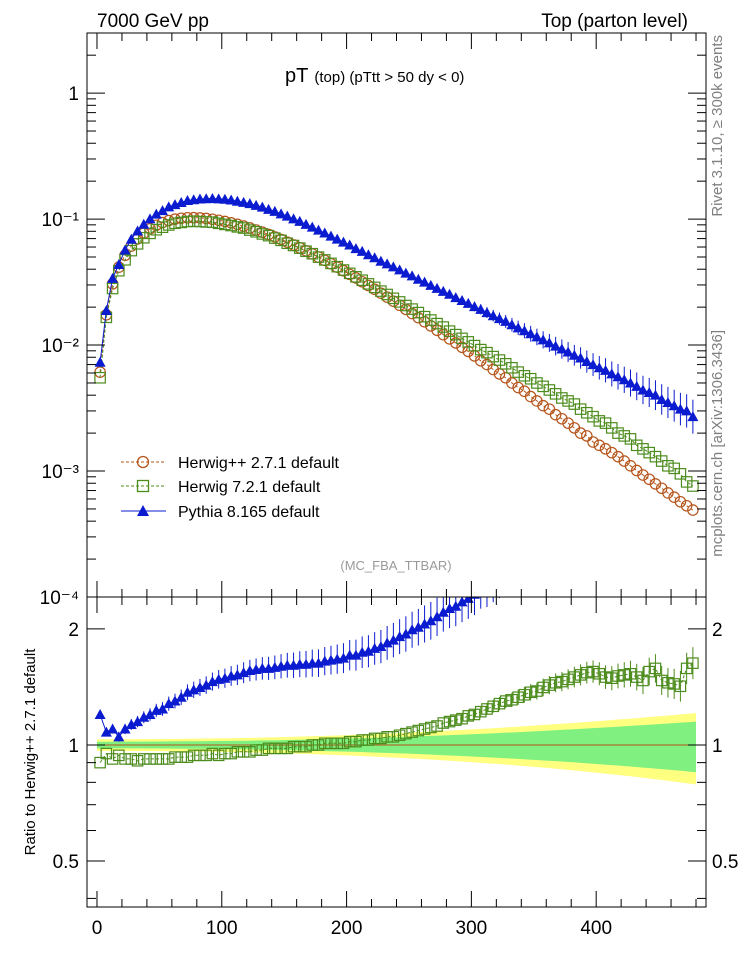 This screenshot has height=972, width=746. I want to click on legend-square-icon, so click(143, 486).